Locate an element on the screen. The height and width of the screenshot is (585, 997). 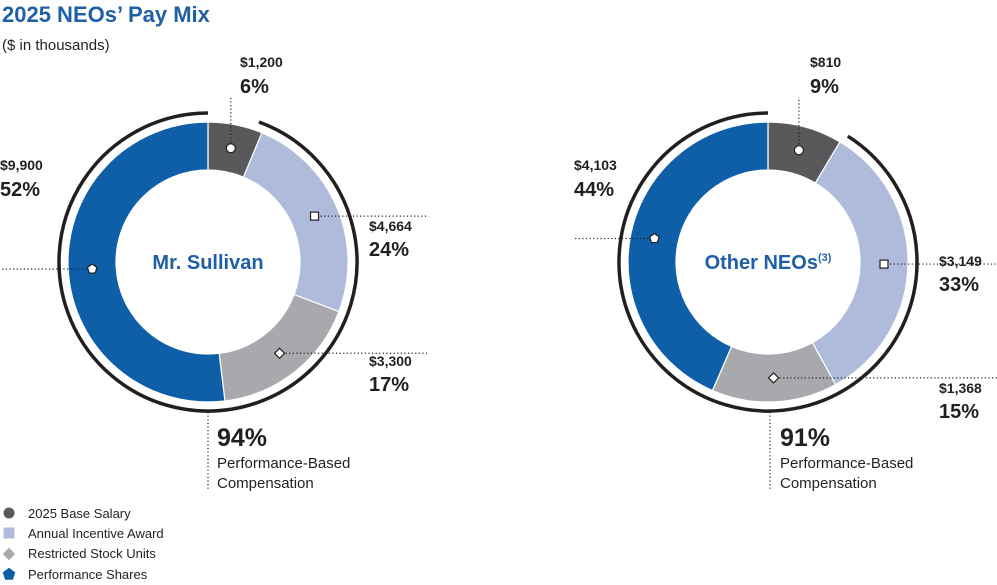
legend-item-performance-shares: Performance Shares is located at coordinates (83, 574).